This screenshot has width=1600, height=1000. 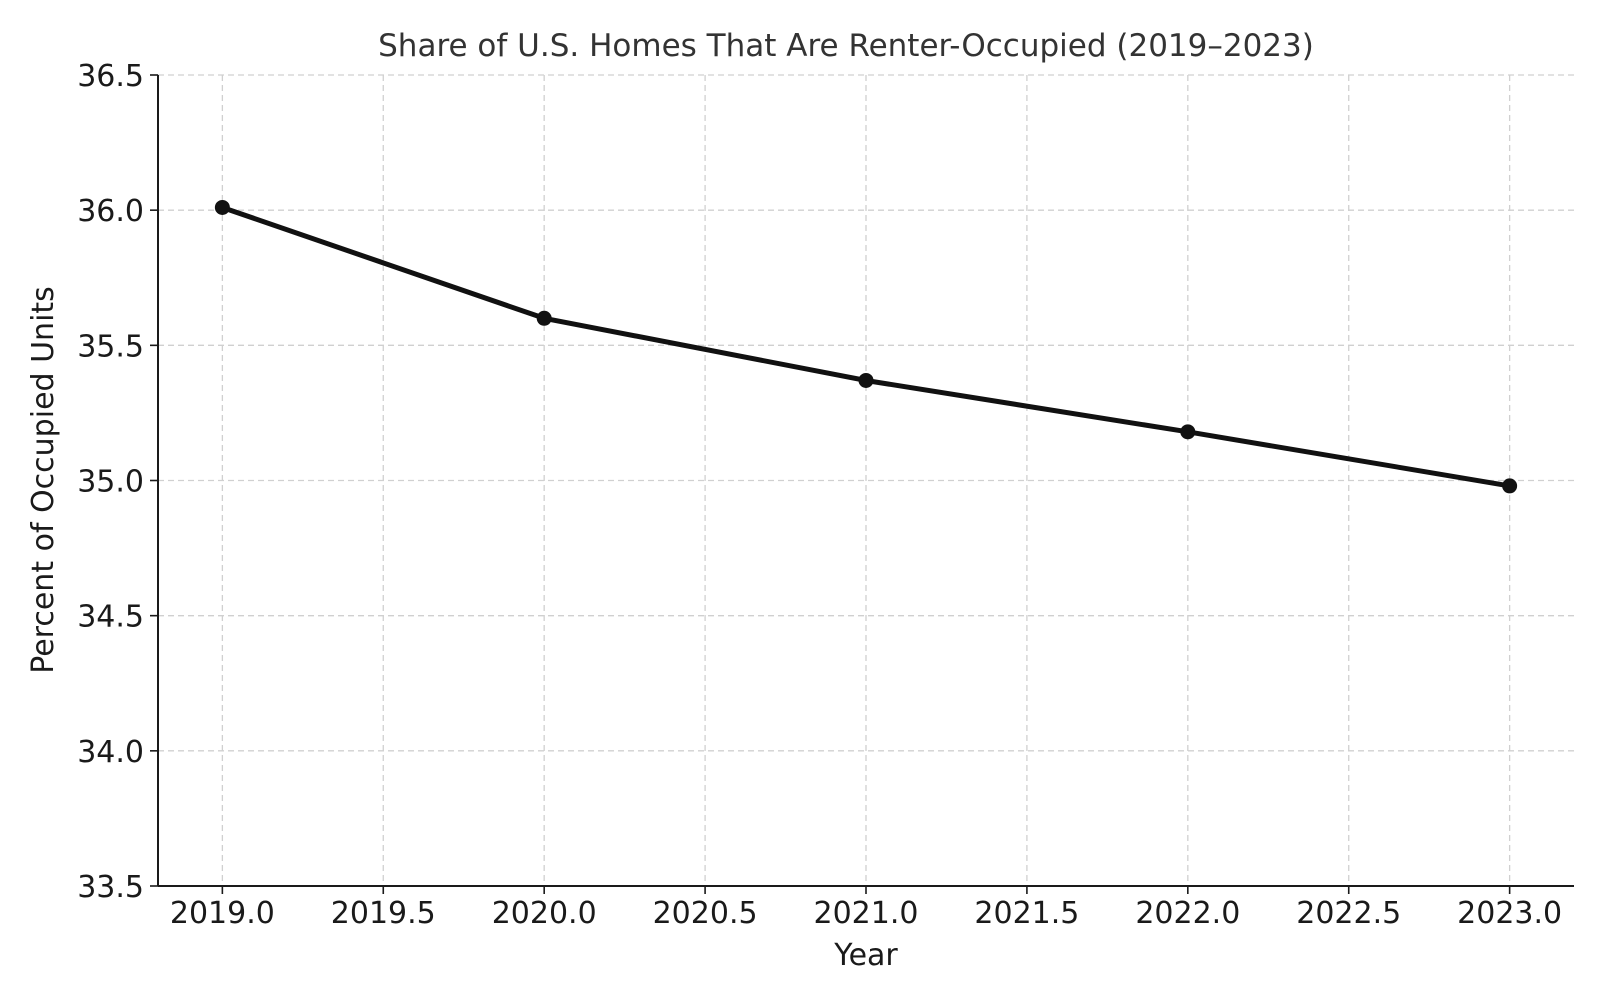 What do you see at coordinates (1509, 913) in the screenshot?
I see `x-tick-label: 2023.0` at bounding box center [1509, 913].